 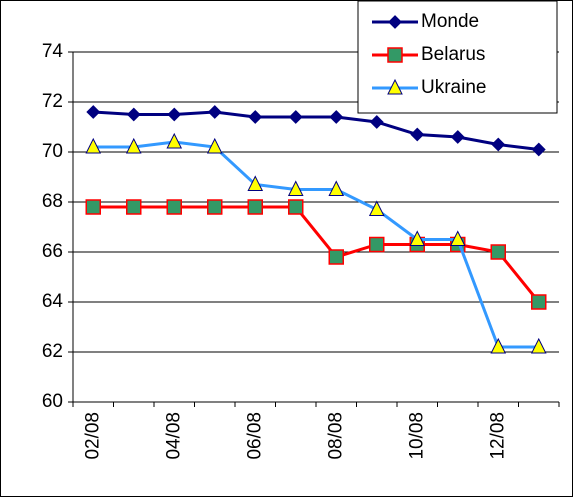 I want to click on y-tick-label: 64, so click(x=53, y=301).